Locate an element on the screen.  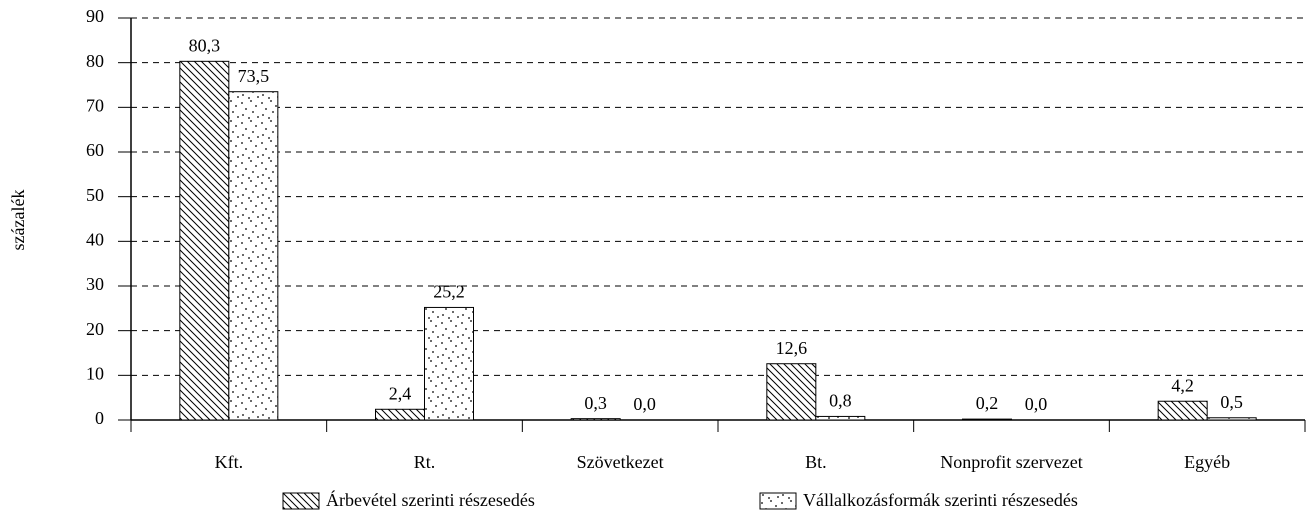
y-tick-label: 70 is located at coordinates (95, 105).